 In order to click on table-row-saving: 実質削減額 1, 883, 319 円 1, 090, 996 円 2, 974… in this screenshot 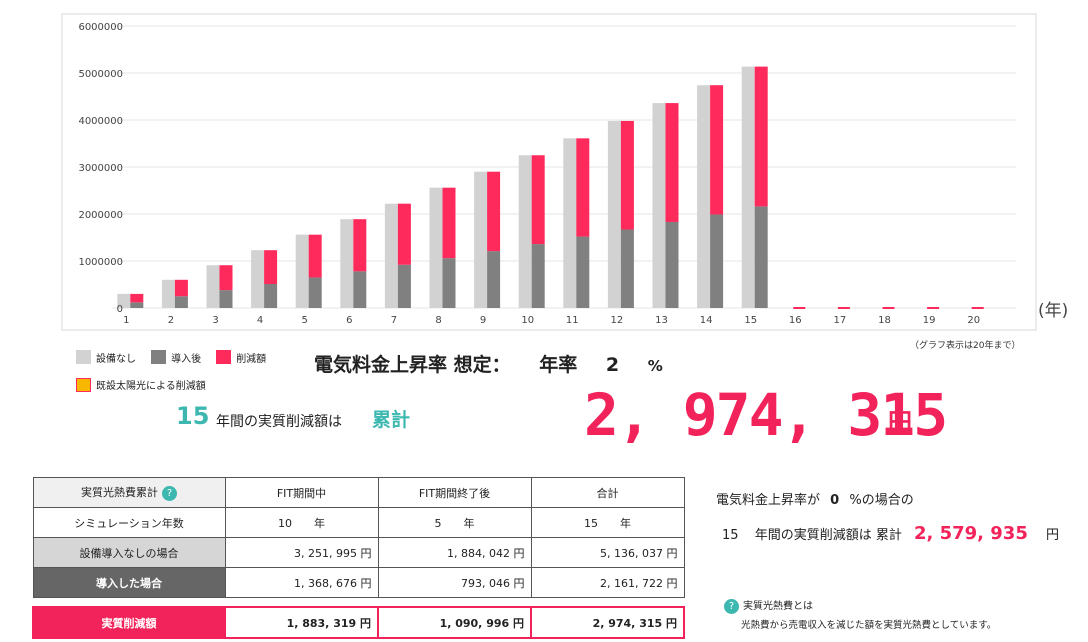, I will do `click(358, 622)`.